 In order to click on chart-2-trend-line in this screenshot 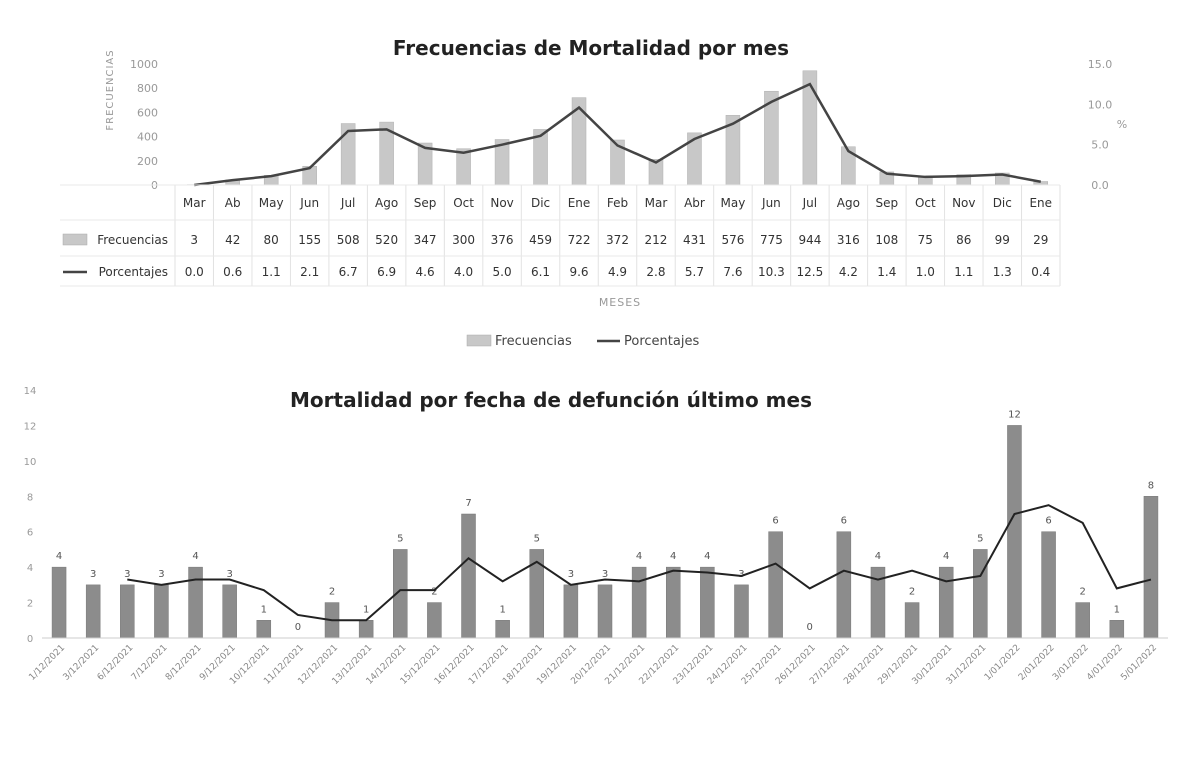, I will do `click(639, 563)`.